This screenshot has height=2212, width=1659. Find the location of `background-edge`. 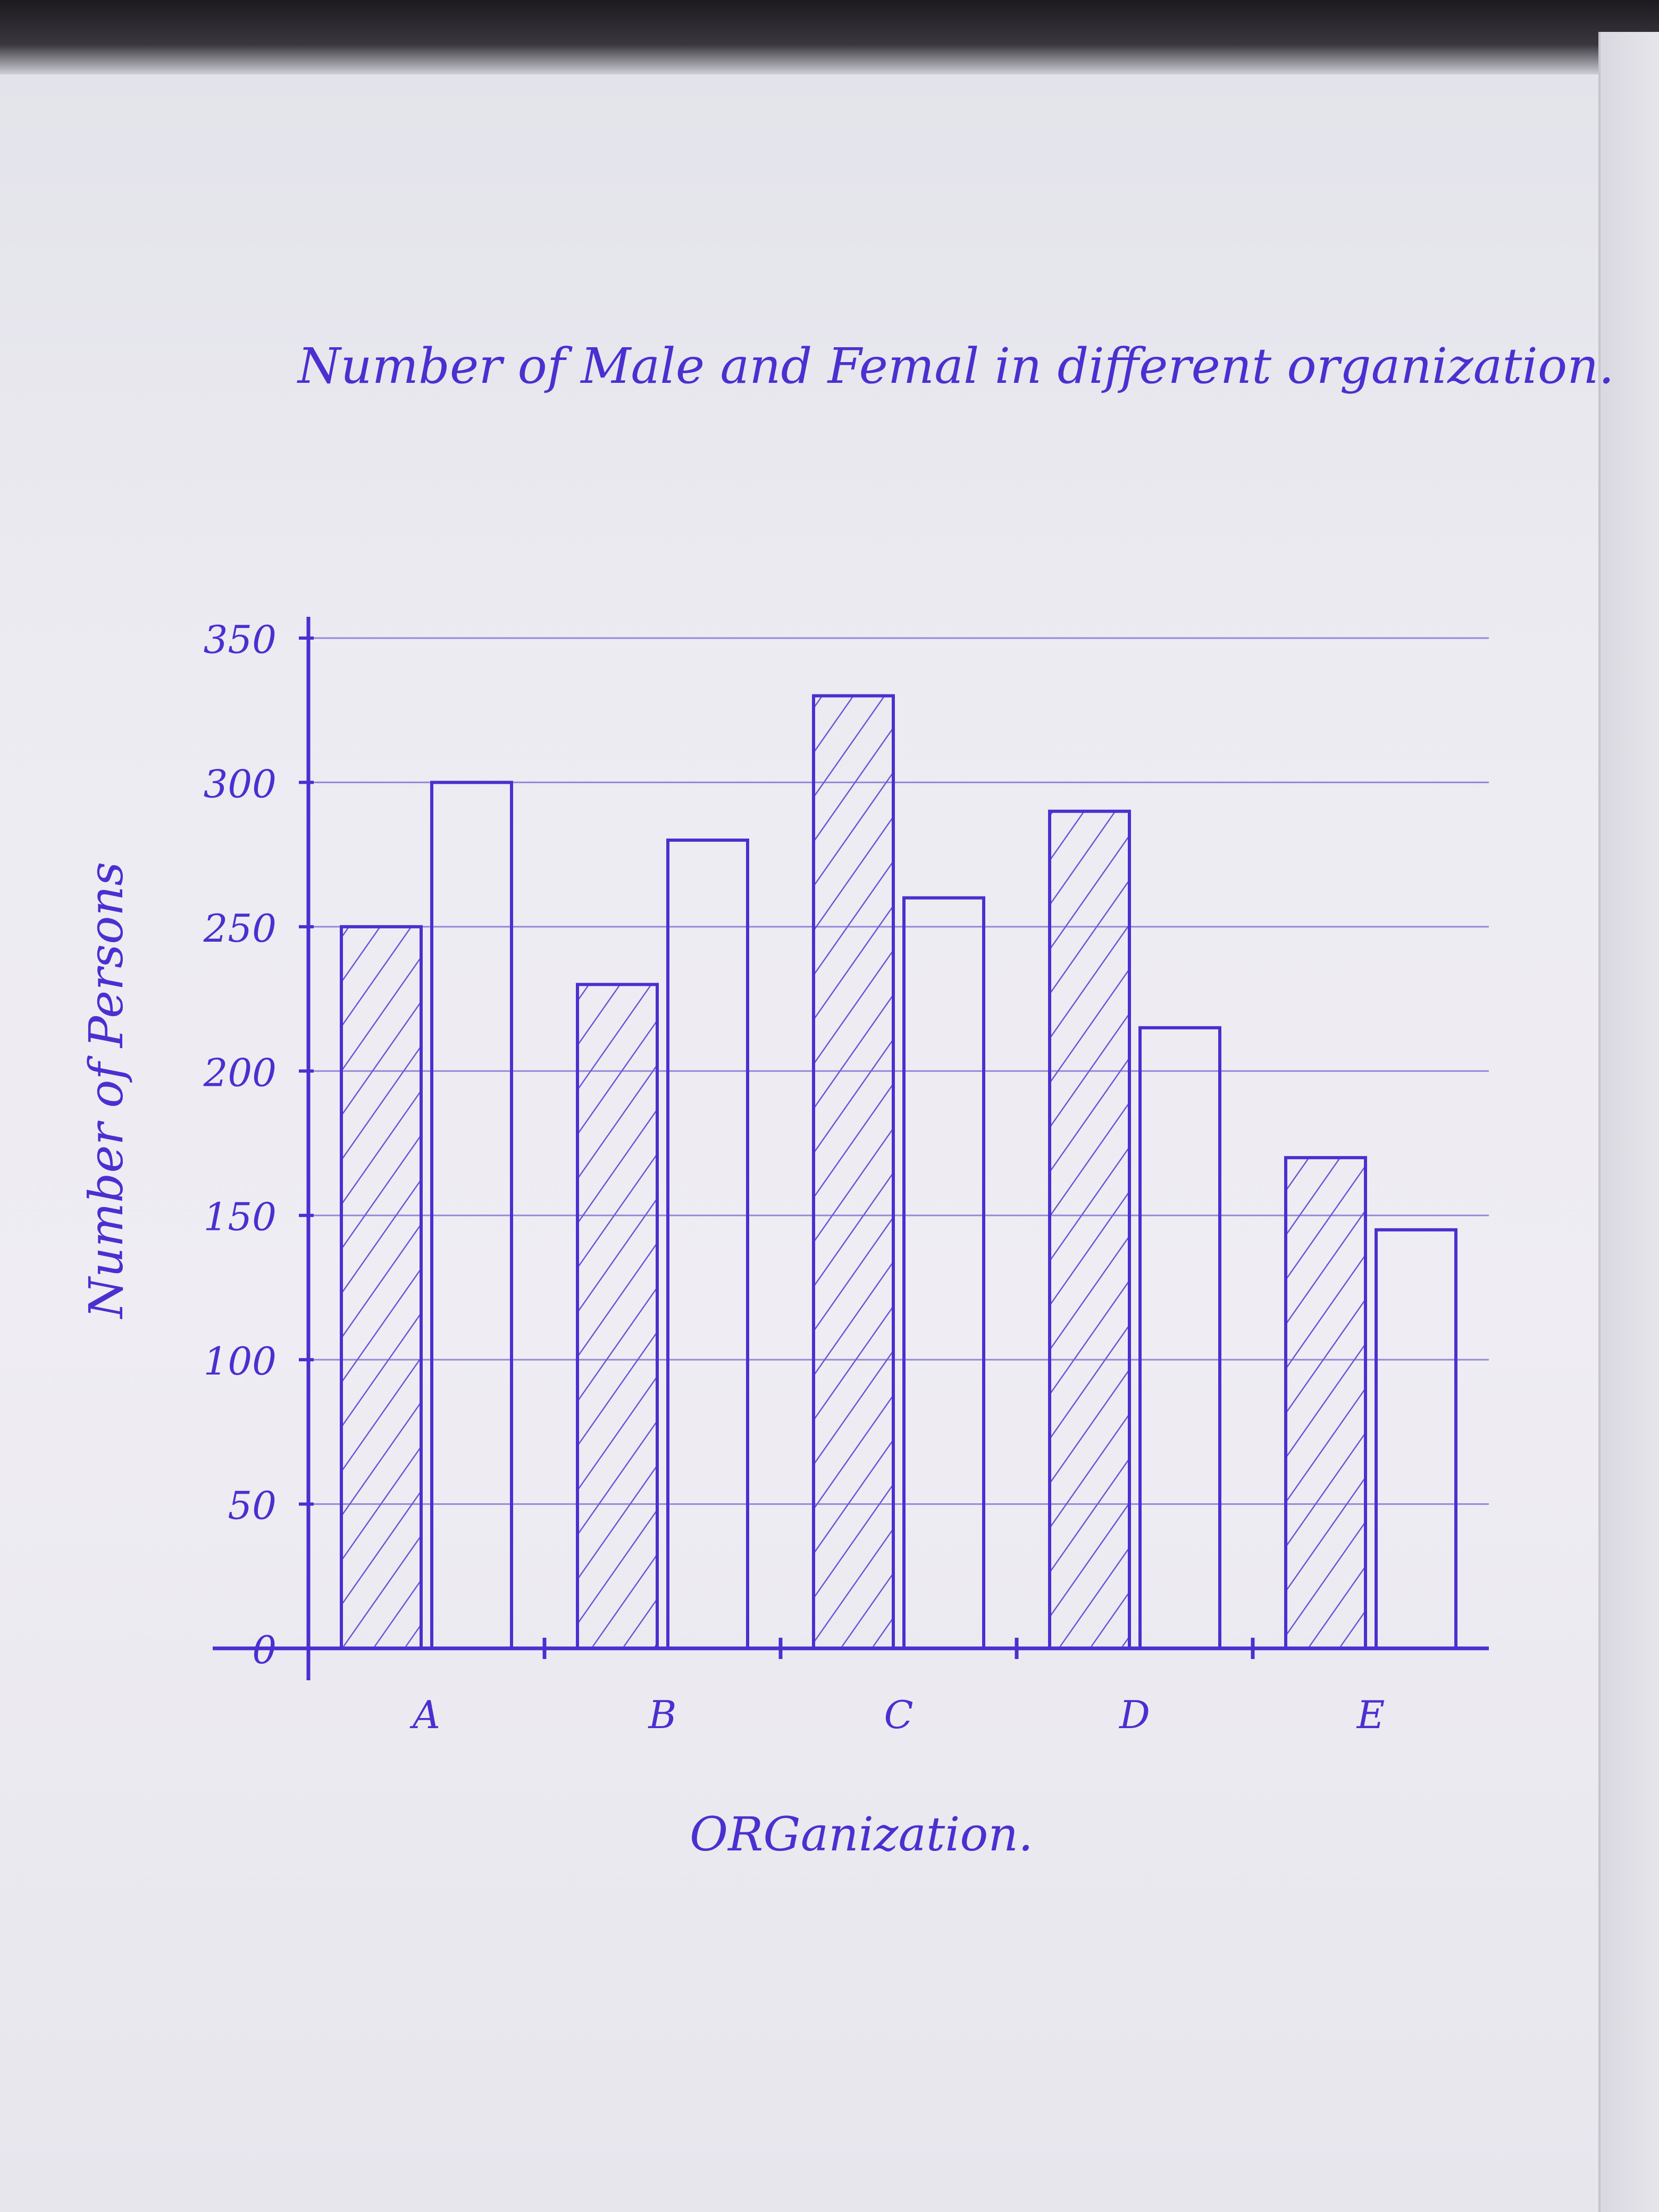

background-edge is located at coordinates (829, 37).